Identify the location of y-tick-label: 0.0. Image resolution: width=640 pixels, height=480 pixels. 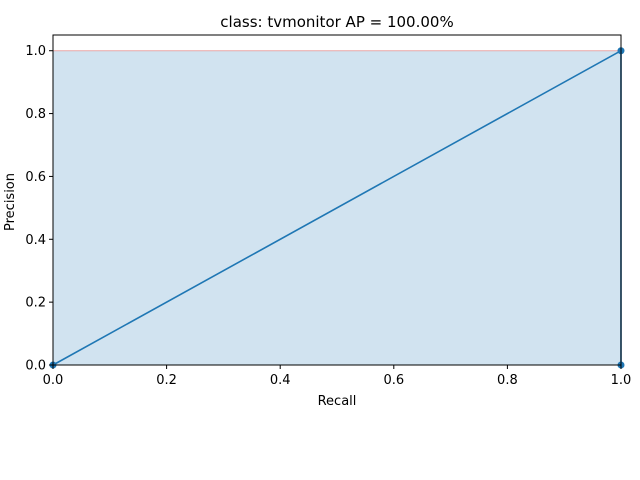
(35, 366).